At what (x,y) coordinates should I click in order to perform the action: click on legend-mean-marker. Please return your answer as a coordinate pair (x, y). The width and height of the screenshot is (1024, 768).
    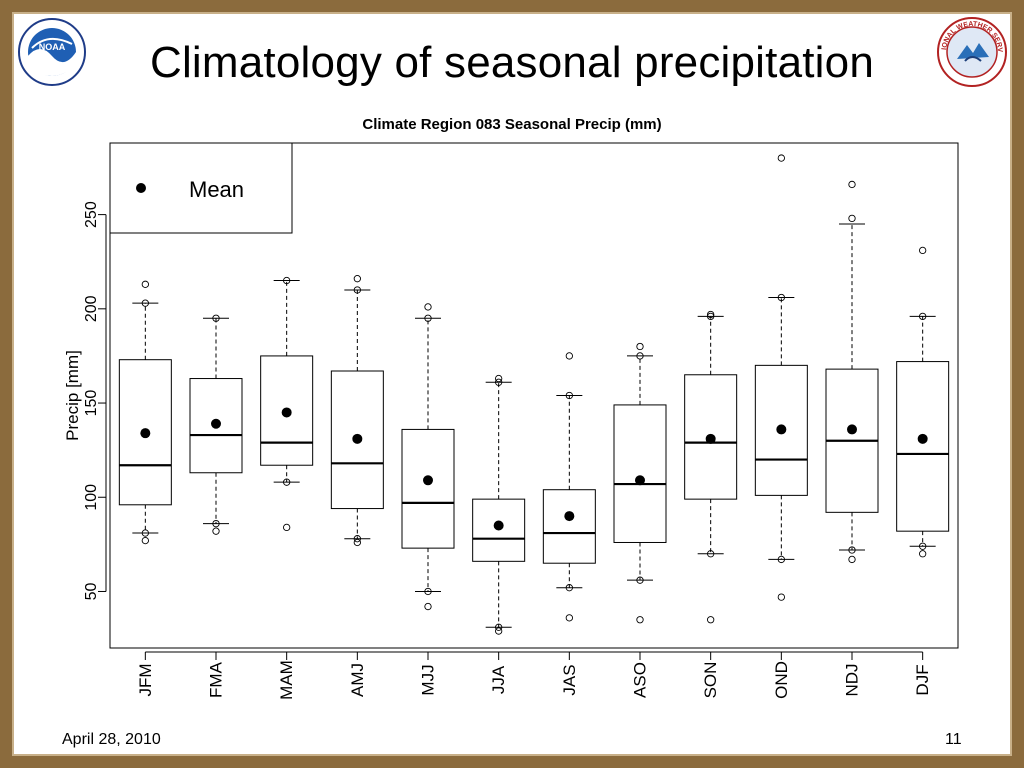
    Looking at the image, I should click on (141, 188).